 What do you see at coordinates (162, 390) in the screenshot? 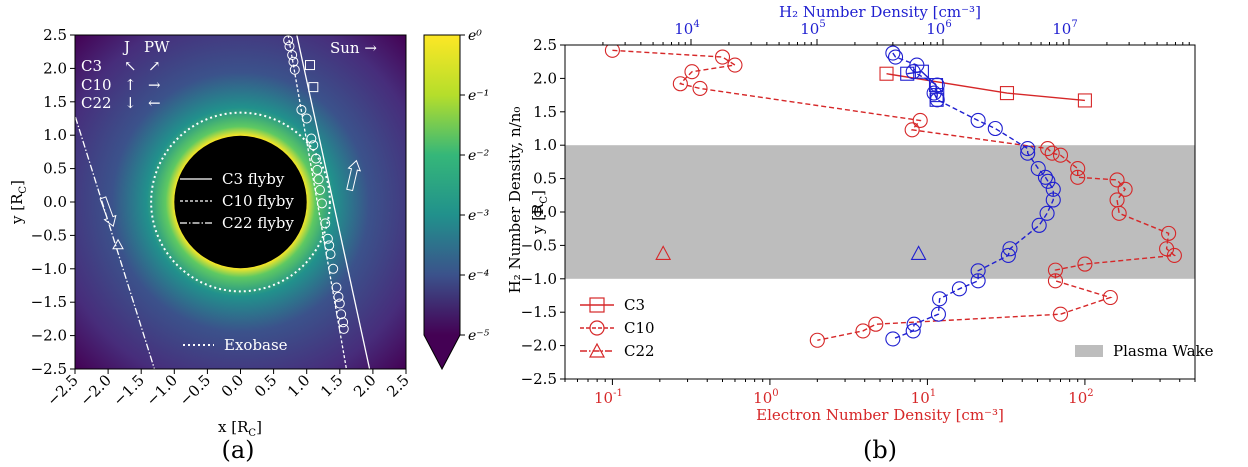
I see `xtick-label: −1.0` at bounding box center [162, 390].